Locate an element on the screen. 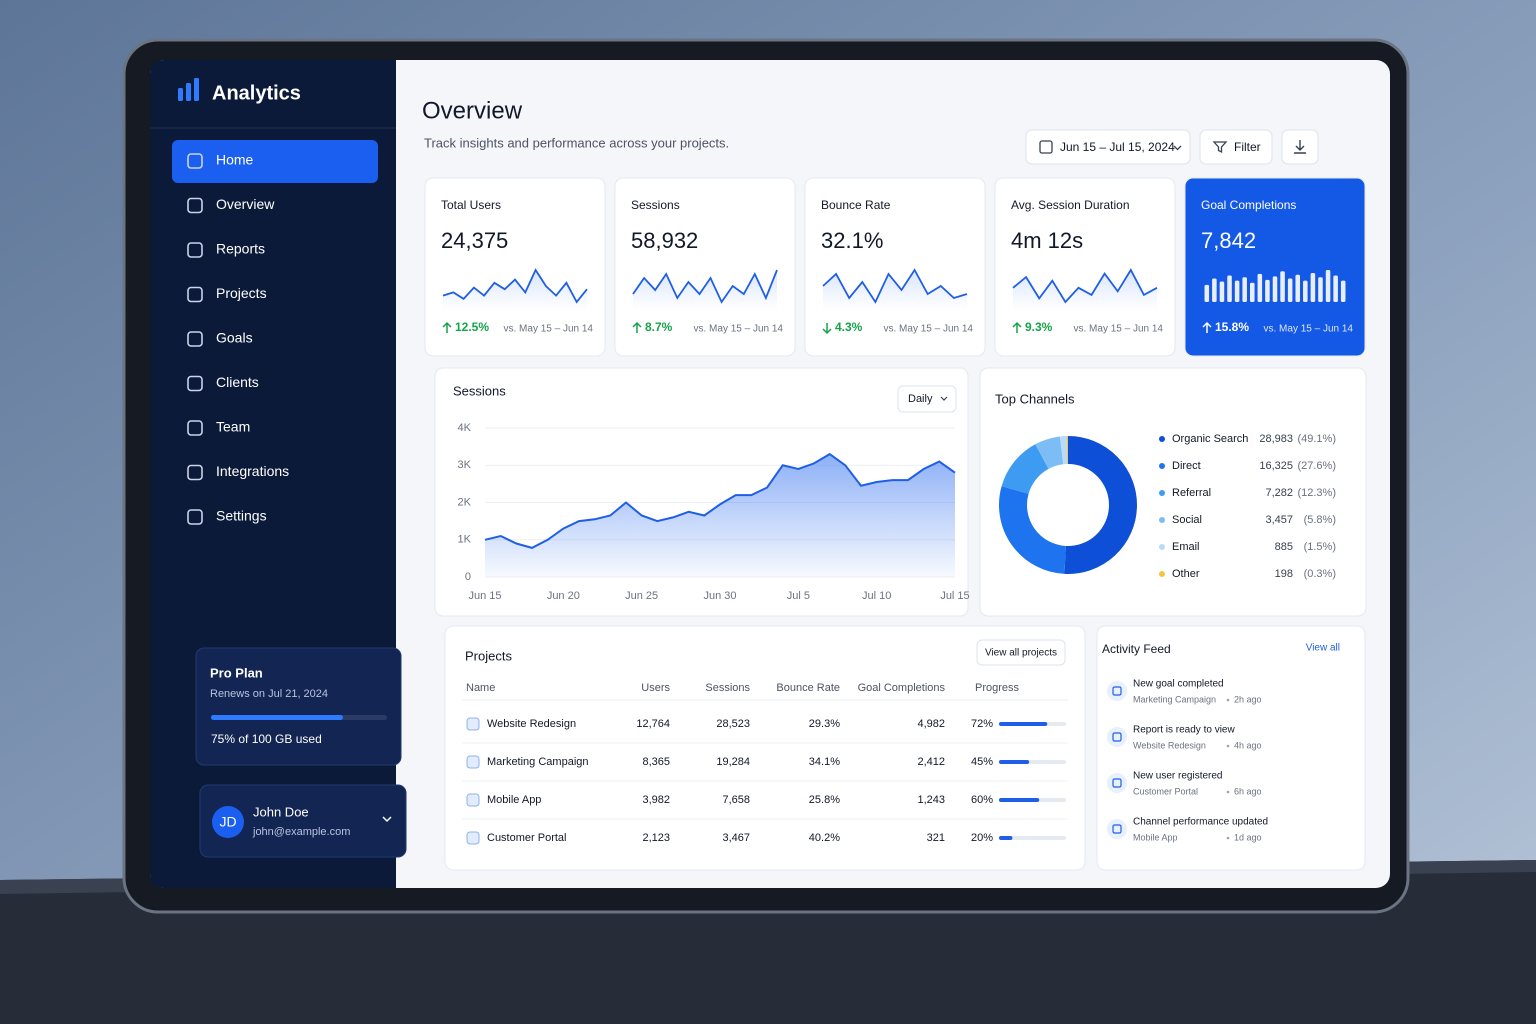 The image size is (1536, 1024). y-tick-label: 3K is located at coordinates (465, 465).